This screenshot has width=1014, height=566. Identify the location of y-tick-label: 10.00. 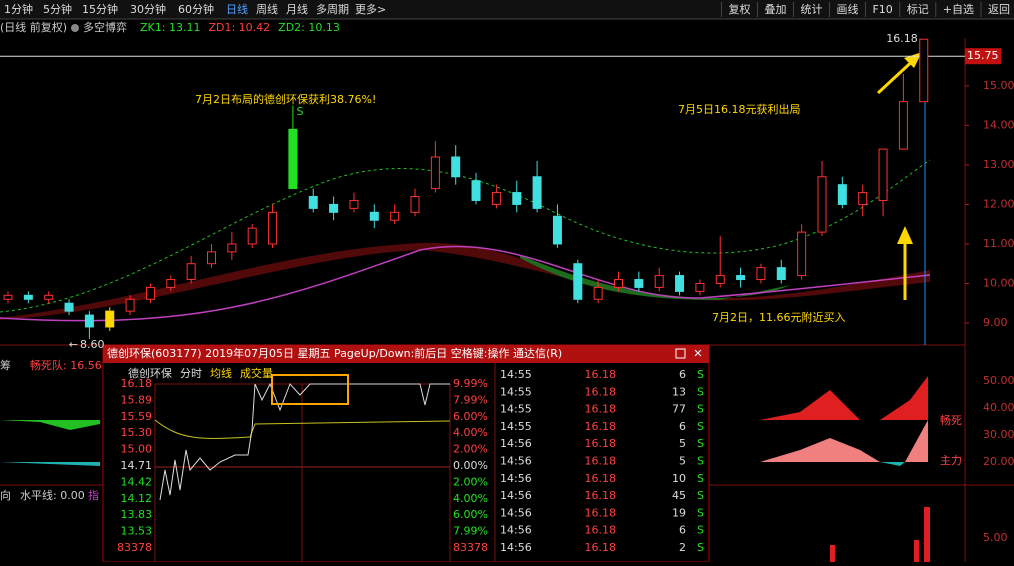
(998, 282).